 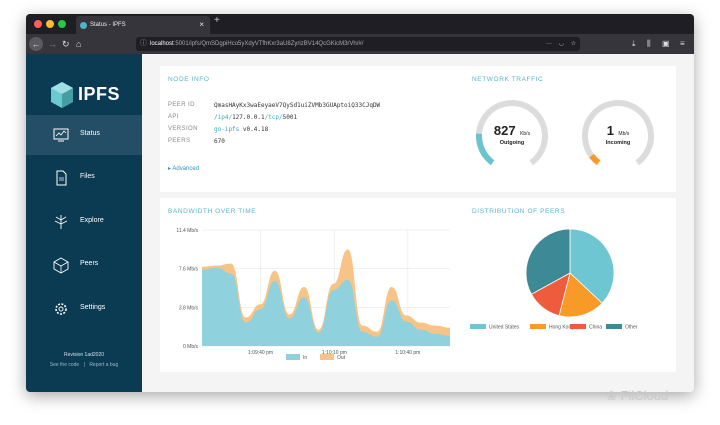 I want to click on bandwidth-title: BANDWIDTH OVER TIME, so click(x=212, y=211).